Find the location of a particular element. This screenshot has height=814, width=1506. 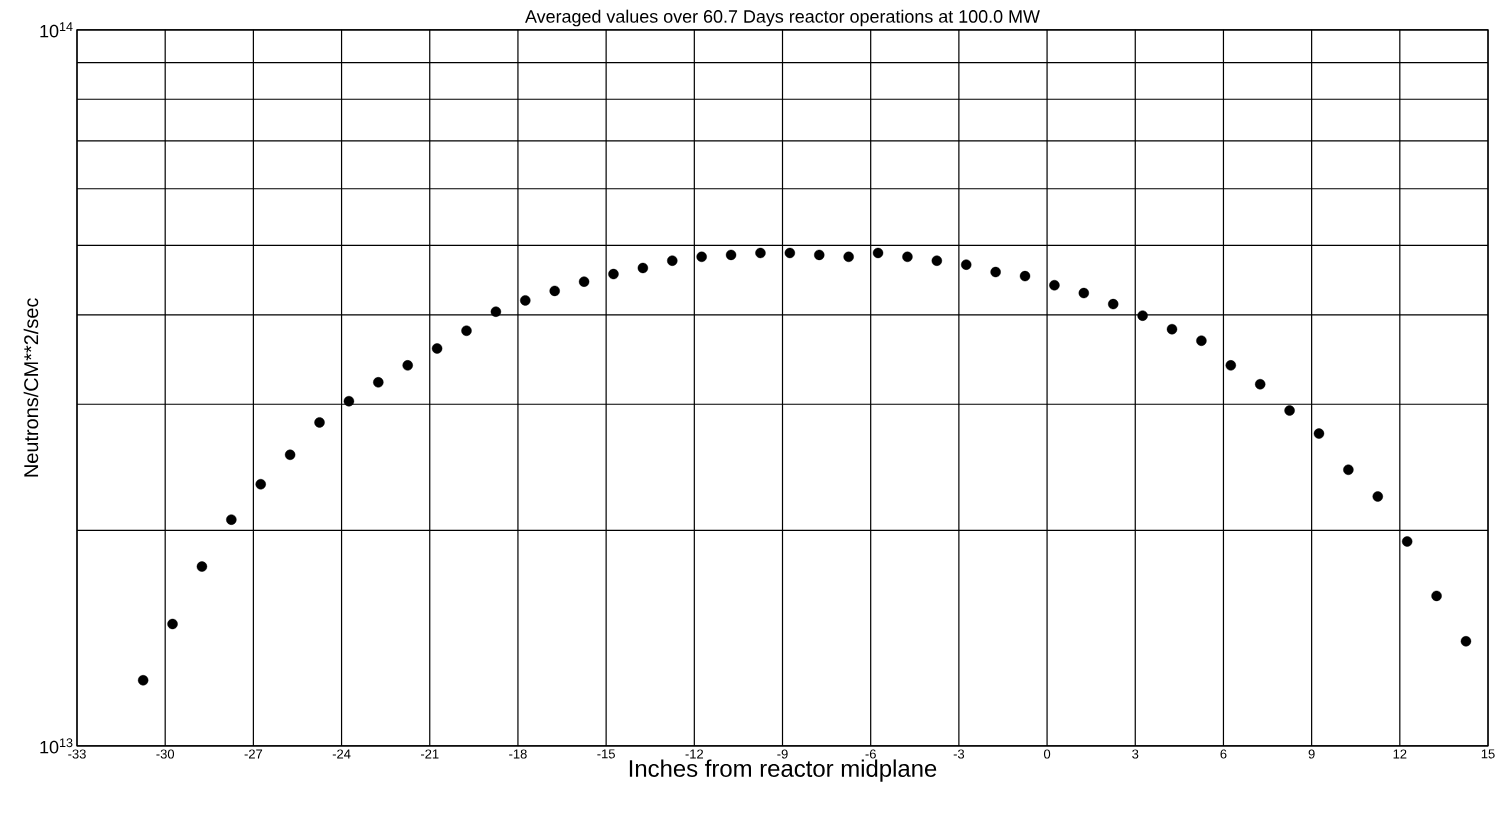

x-tick-label: -30 is located at coordinates (165, 754).